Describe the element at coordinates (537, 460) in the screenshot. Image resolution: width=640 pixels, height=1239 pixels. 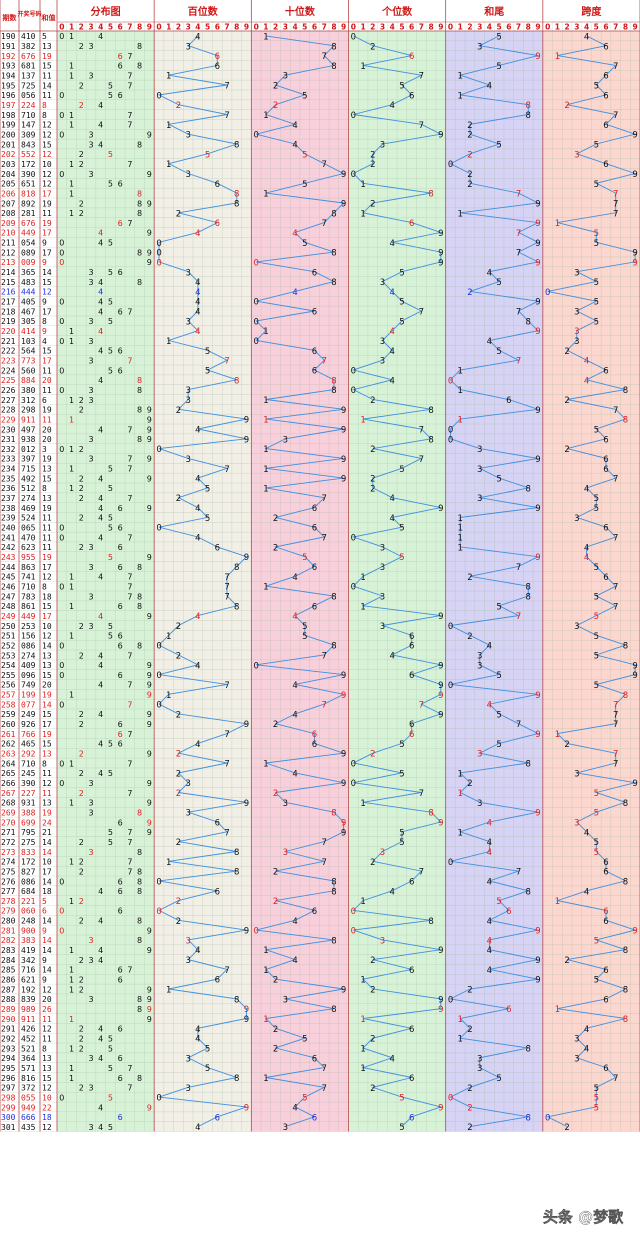
I see `sum_tail-point: 9` at that location.